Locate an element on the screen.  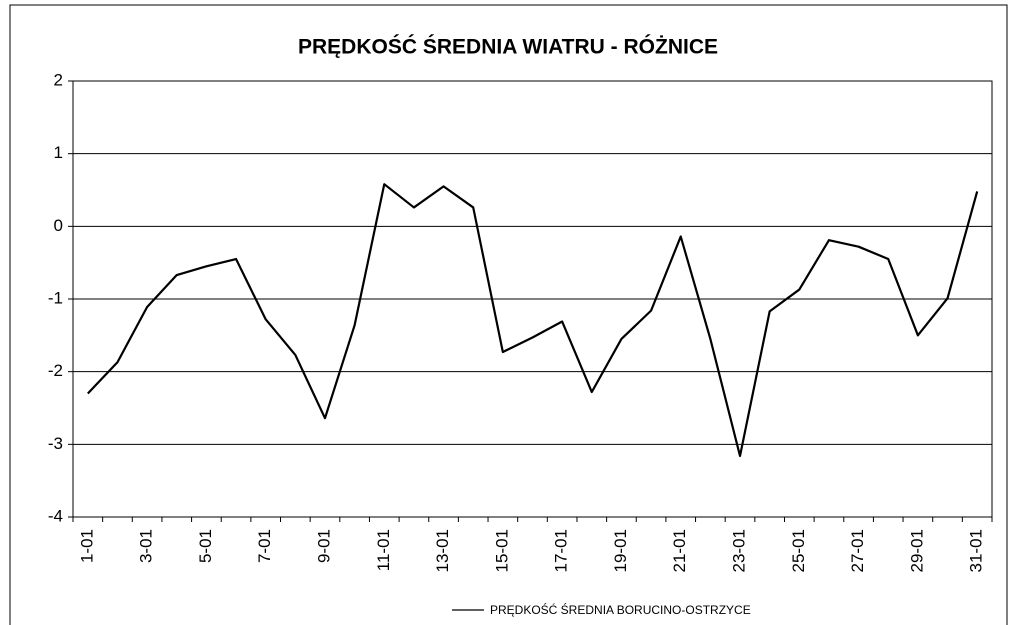
x-tick-label: 13-01 is located at coordinates (442, 550).